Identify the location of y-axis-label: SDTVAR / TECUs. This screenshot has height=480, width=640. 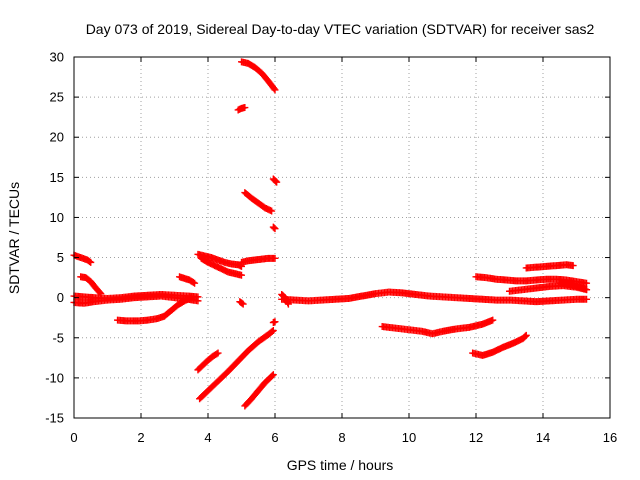
(14, 238).